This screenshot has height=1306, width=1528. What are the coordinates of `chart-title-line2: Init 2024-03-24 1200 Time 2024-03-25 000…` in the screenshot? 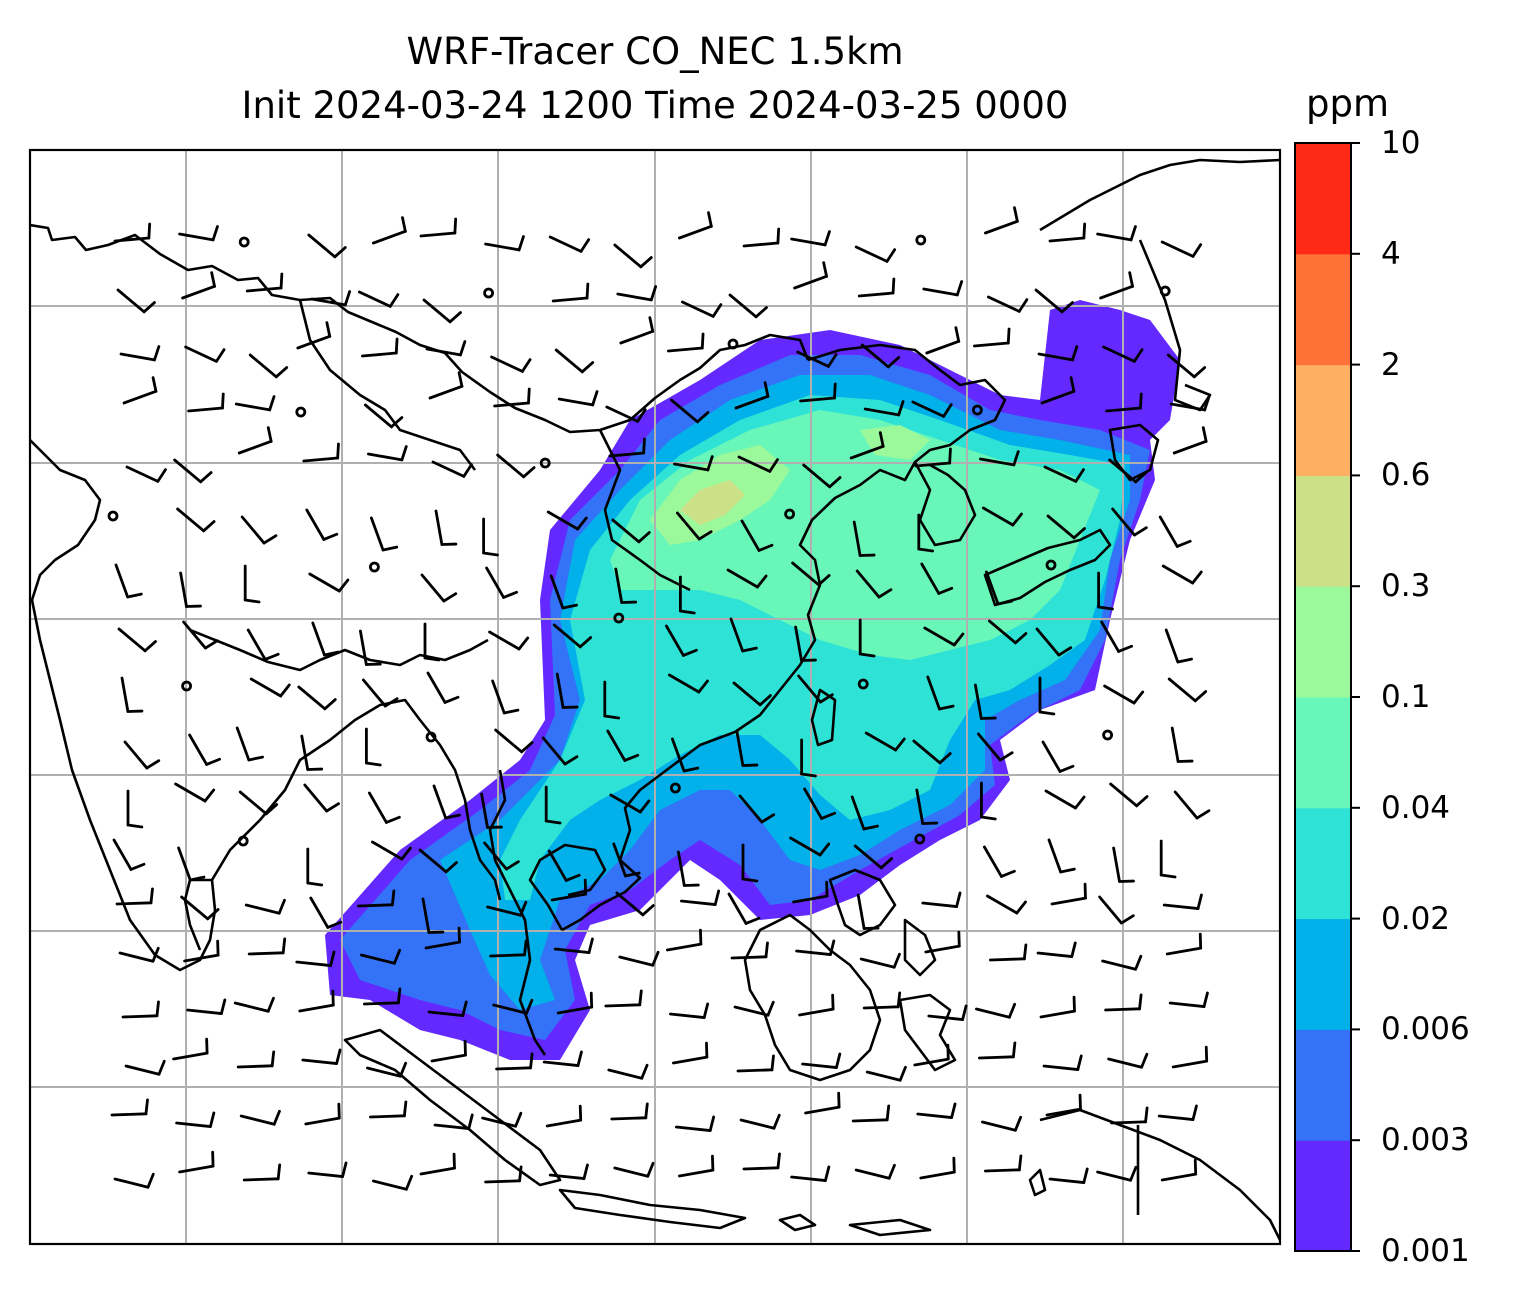 It's located at (655, 105).